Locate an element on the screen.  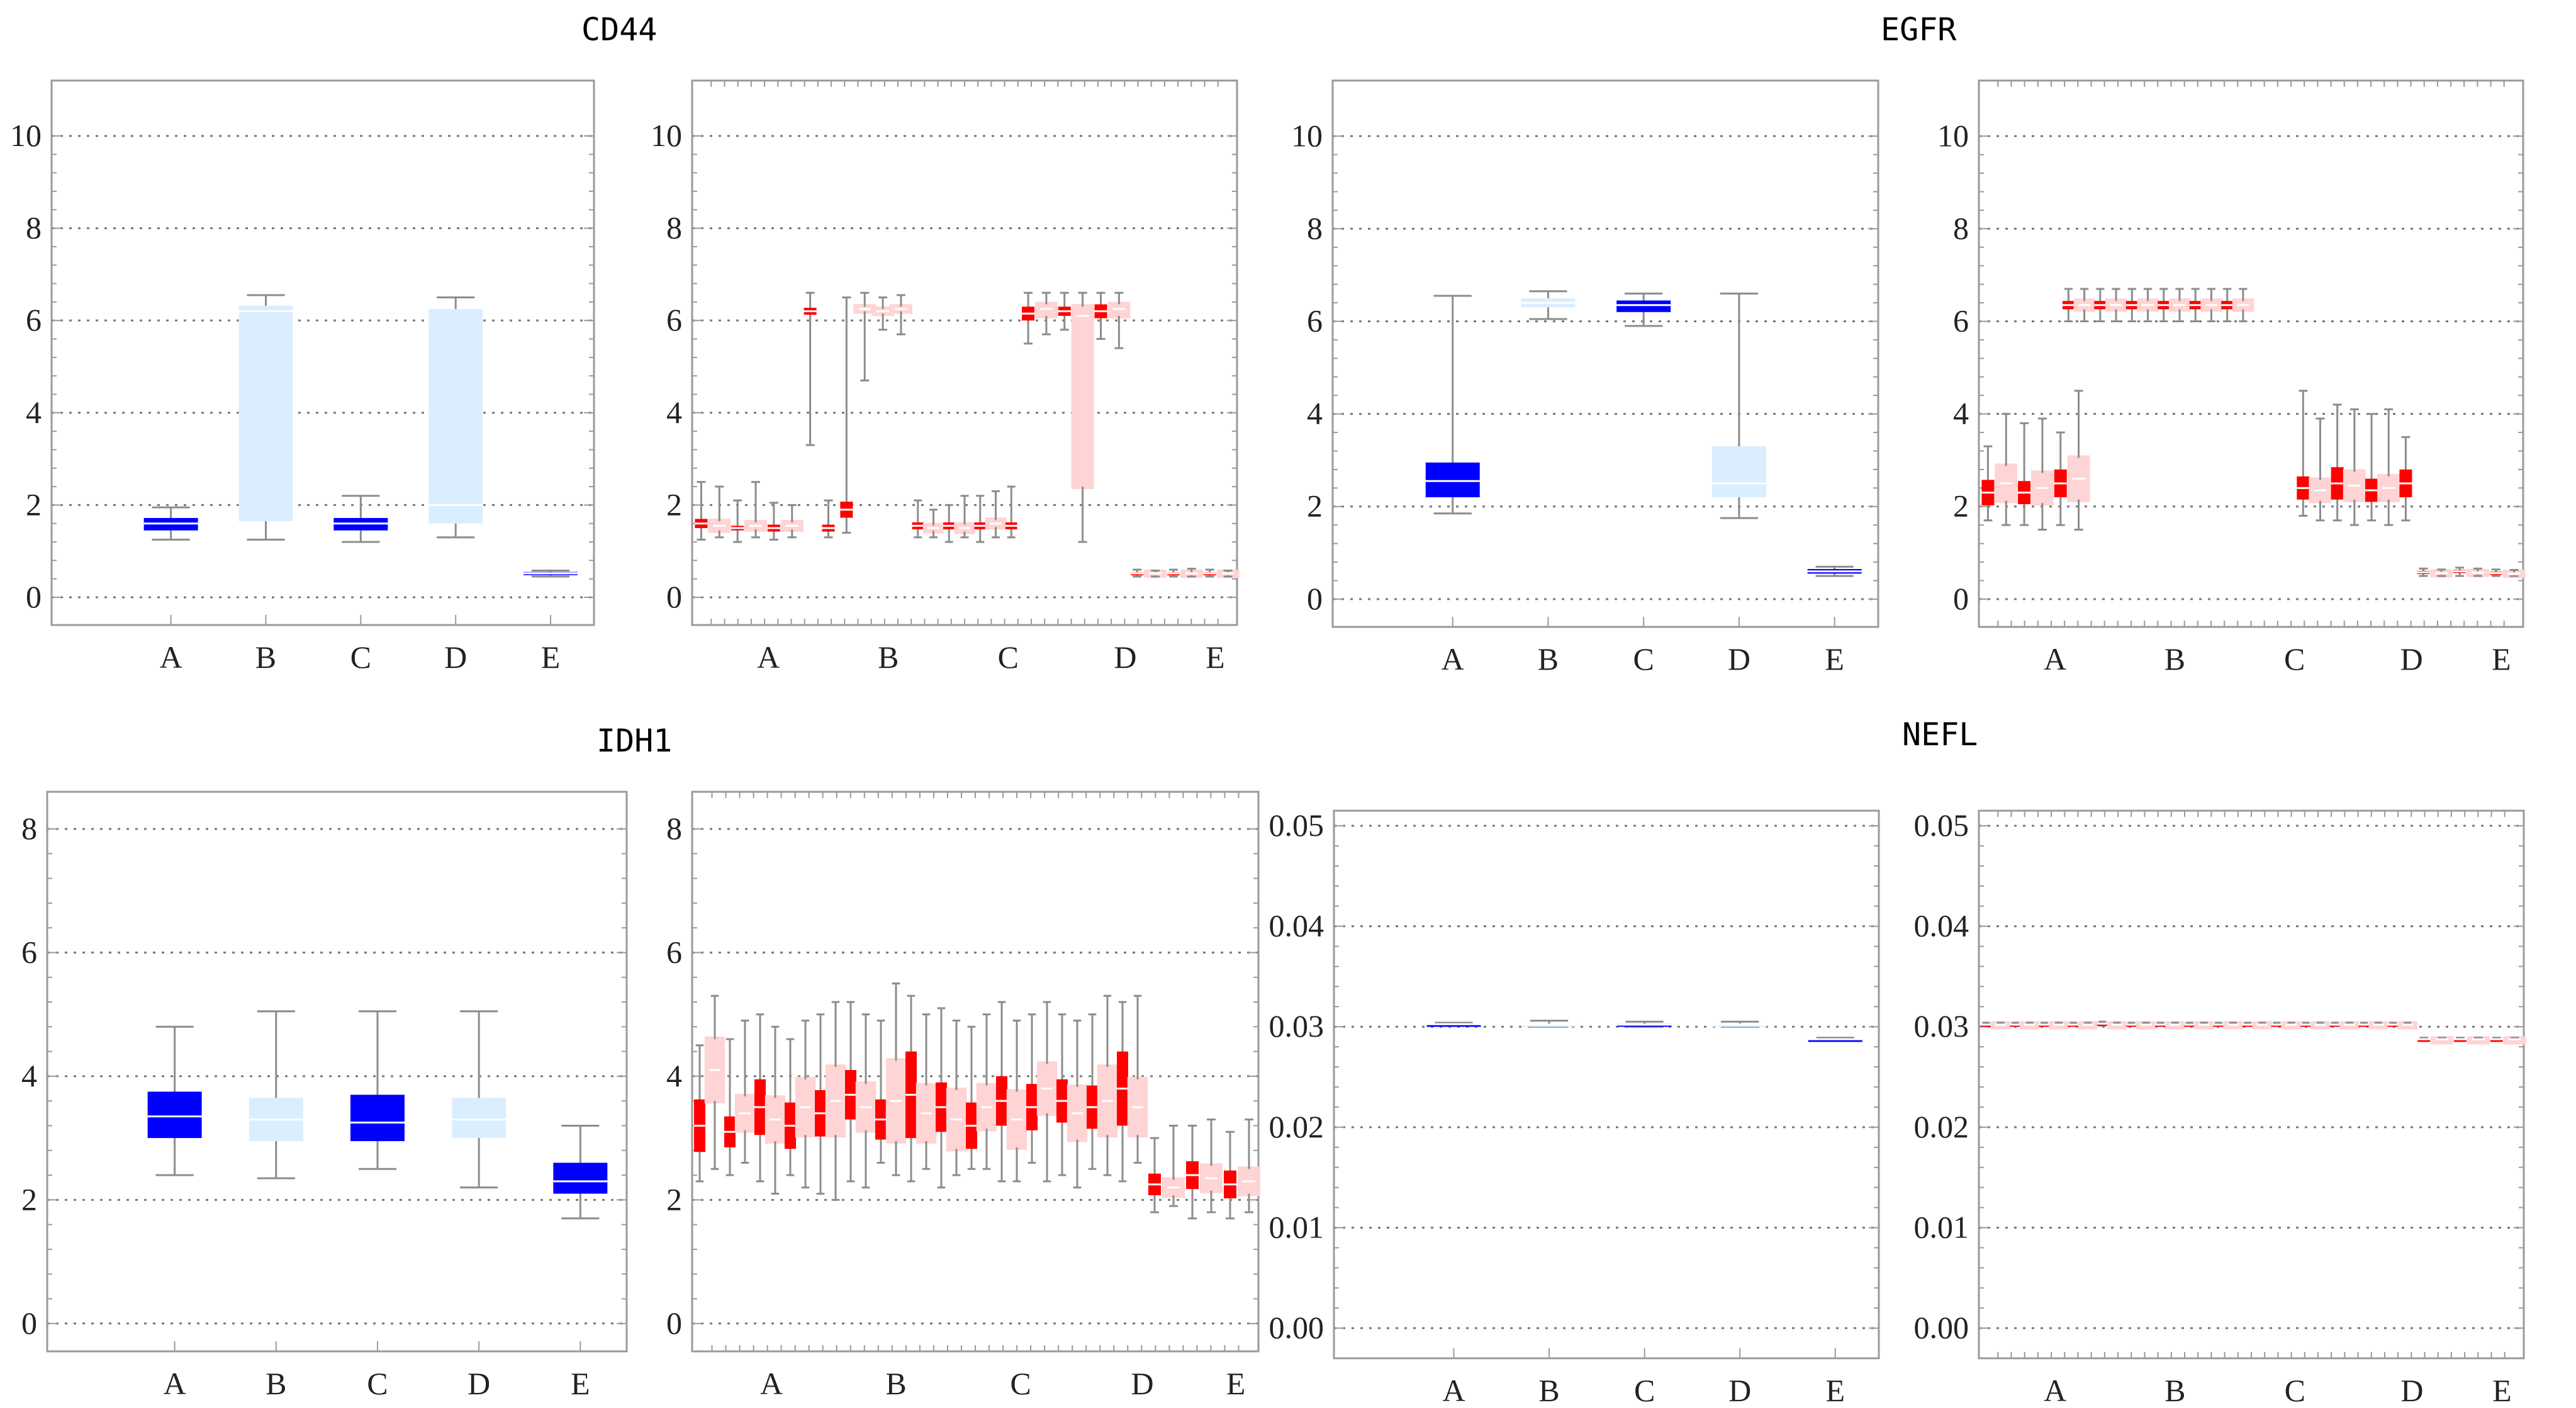
panel-title-nefl: NEFL is located at coordinates (1940, 735).